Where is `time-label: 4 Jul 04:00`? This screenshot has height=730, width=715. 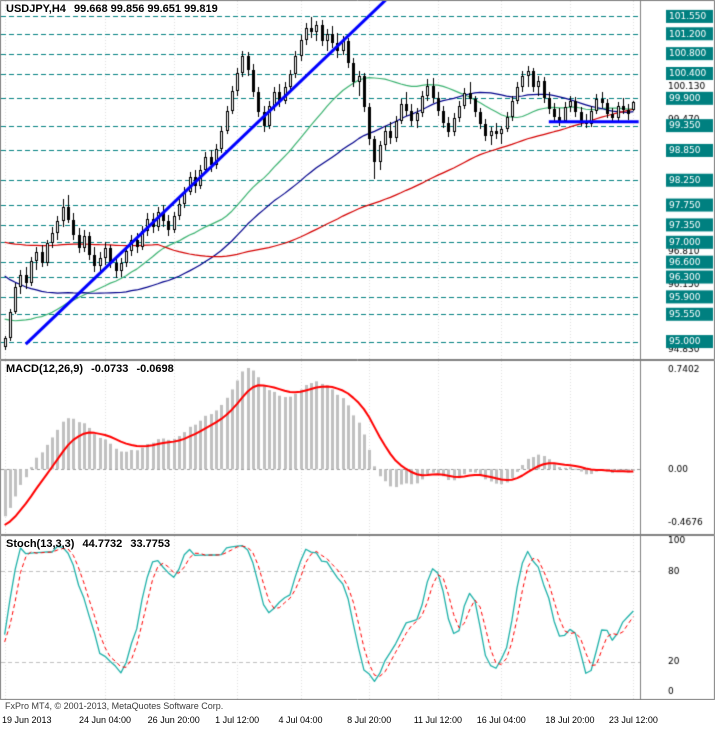
time-label: 4 Jul 04:00 is located at coordinates (300, 720).